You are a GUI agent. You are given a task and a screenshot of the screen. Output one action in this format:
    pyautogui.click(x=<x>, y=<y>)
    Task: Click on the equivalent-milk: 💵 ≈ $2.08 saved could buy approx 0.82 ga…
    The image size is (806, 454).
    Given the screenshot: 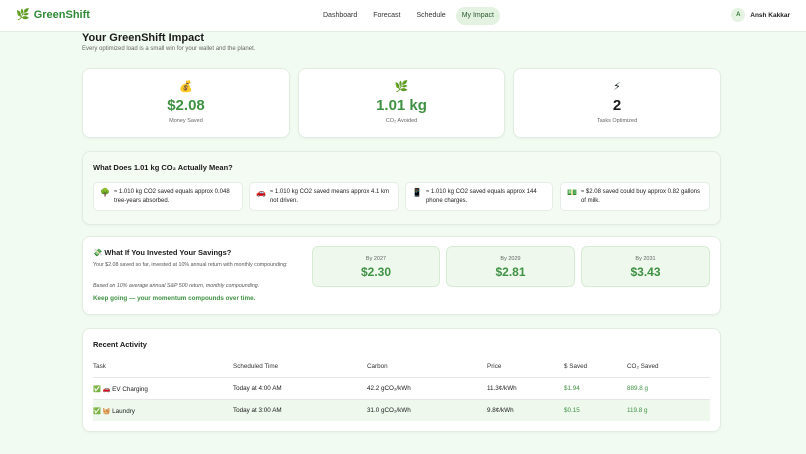 What is the action you would take?
    pyautogui.click(x=635, y=196)
    